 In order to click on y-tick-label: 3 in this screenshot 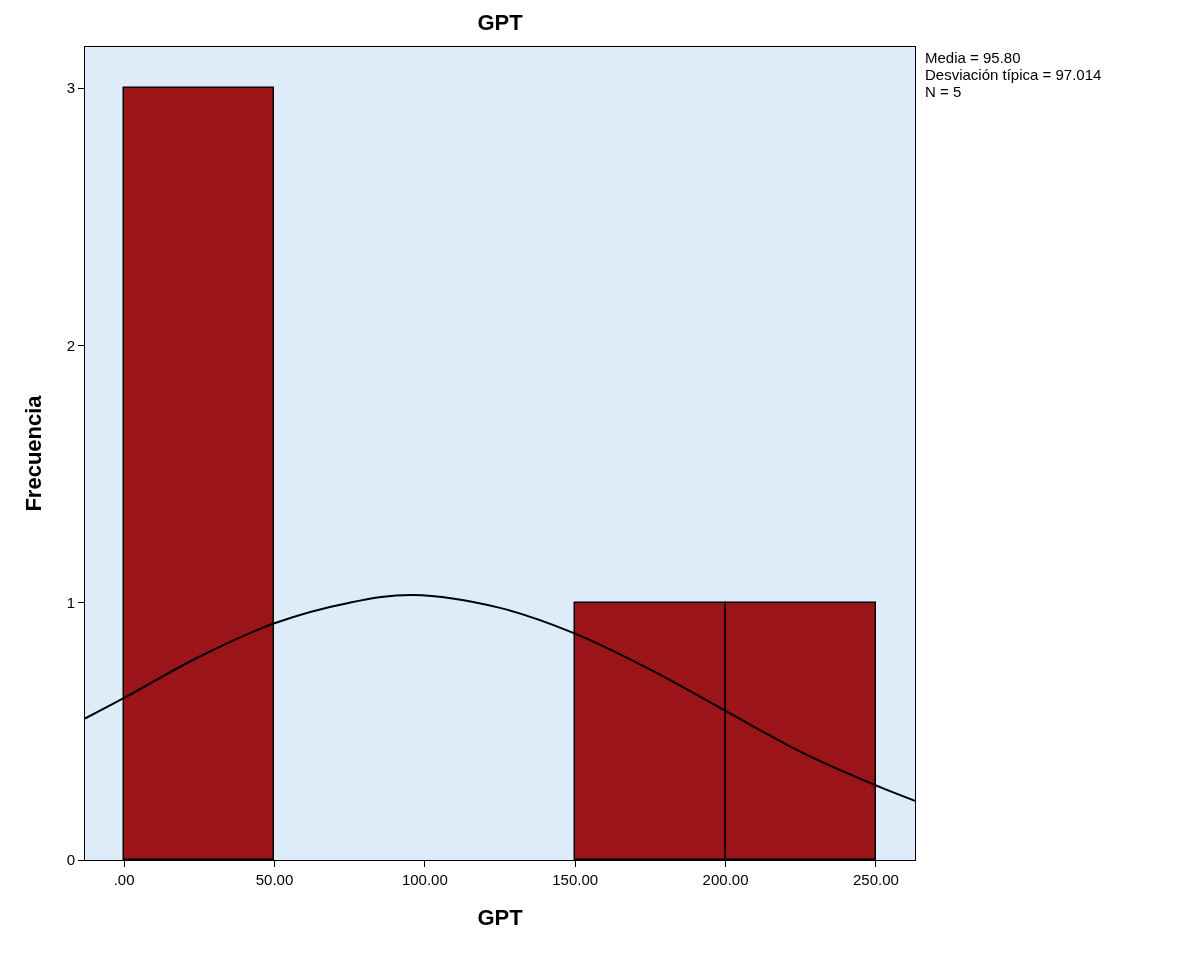, I will do `click(70, 88)`.